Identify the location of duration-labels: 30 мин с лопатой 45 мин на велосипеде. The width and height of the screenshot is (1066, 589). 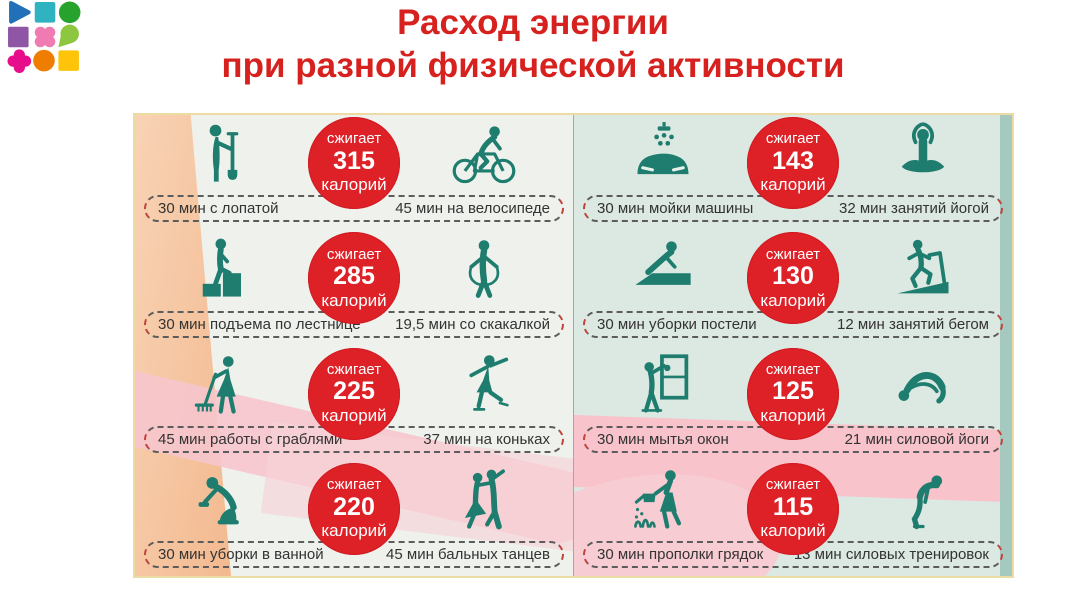
(354, 209).